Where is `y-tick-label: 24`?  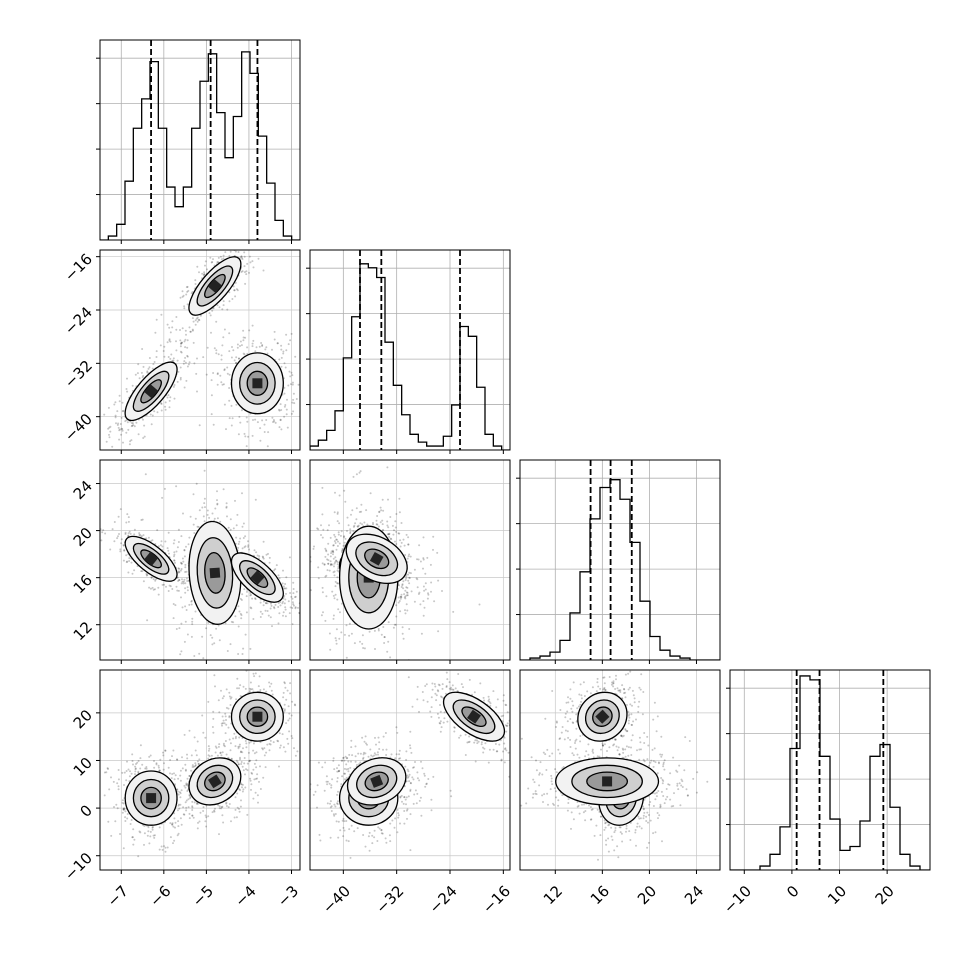 y-tick-label: 24 is located at coordinates (83, 490).